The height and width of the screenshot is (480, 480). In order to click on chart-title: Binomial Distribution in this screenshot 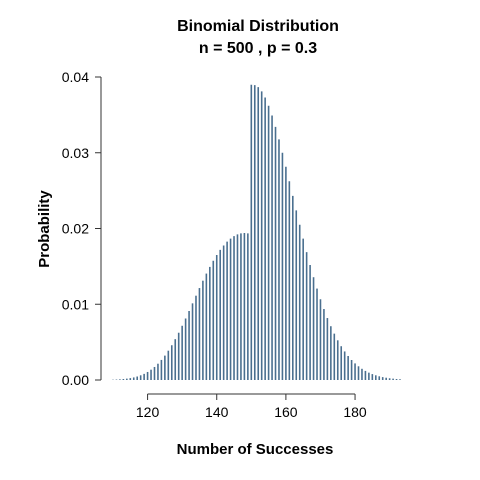, I will do `click(258, 26)`.